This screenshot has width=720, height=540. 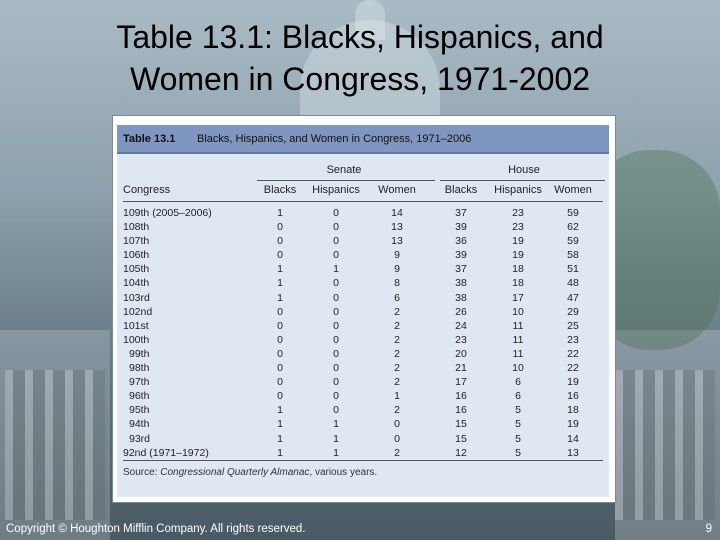 I want to click on table-row: 97th 0 0 2 17 6 19, so click(x=363, y=382).